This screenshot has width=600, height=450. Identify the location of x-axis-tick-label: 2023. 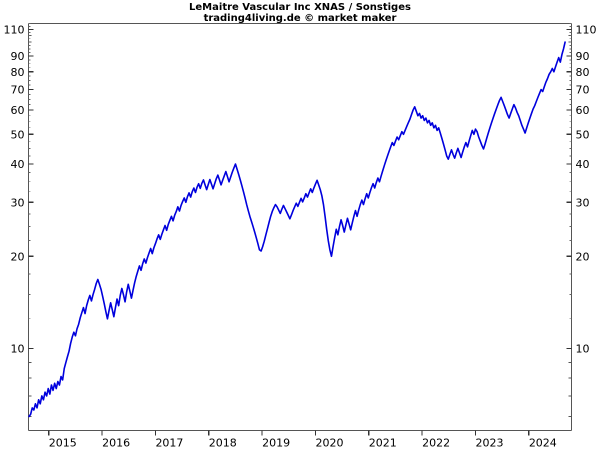
(489, 443).